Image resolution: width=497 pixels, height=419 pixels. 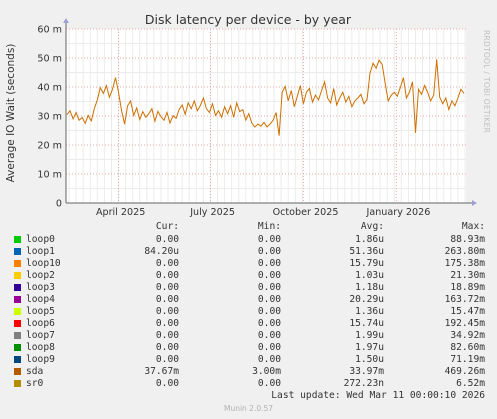 What do you see at coordinates (49, 146) in the screenshot?
I see `y-tick-label: 20 m` at bounding box center [49, 146].